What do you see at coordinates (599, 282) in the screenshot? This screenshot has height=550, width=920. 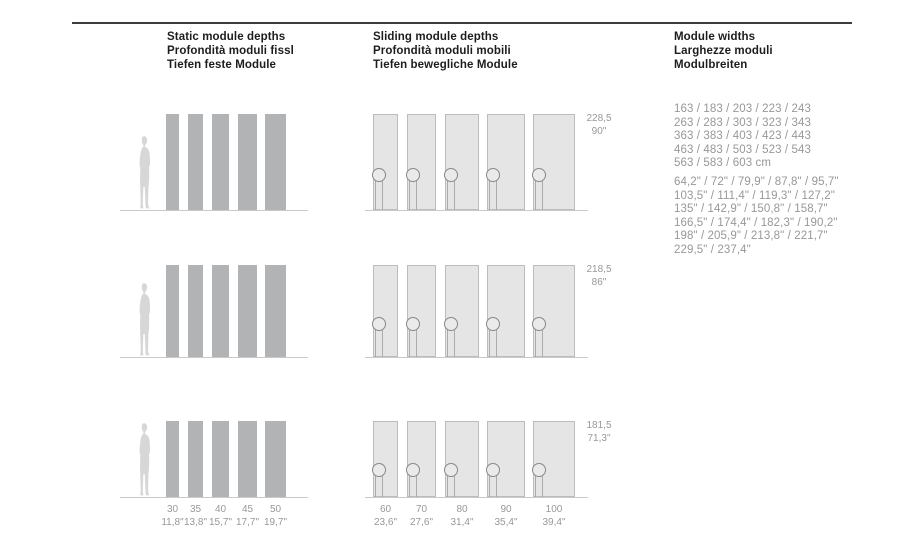 I see `module-height-in: 86"` at bounding box center [599, 282].